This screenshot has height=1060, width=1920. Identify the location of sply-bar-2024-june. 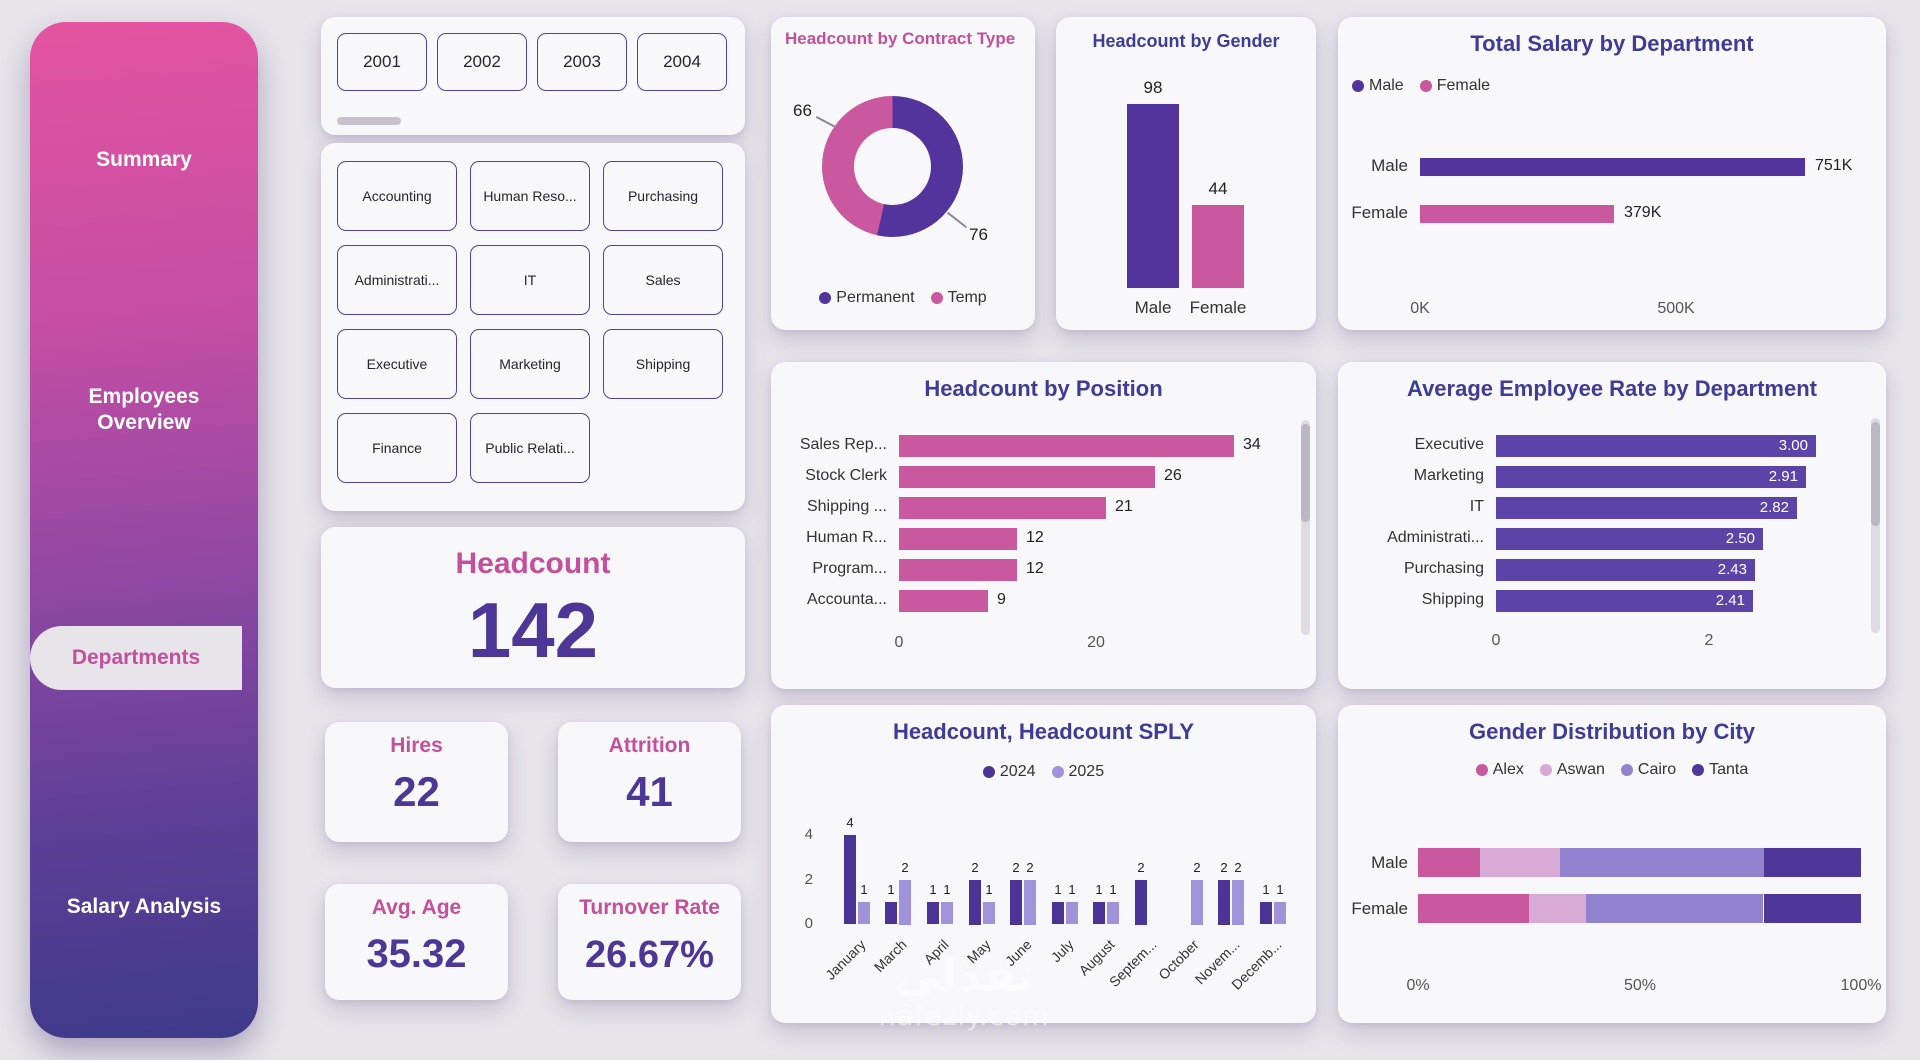
(1016, 902).